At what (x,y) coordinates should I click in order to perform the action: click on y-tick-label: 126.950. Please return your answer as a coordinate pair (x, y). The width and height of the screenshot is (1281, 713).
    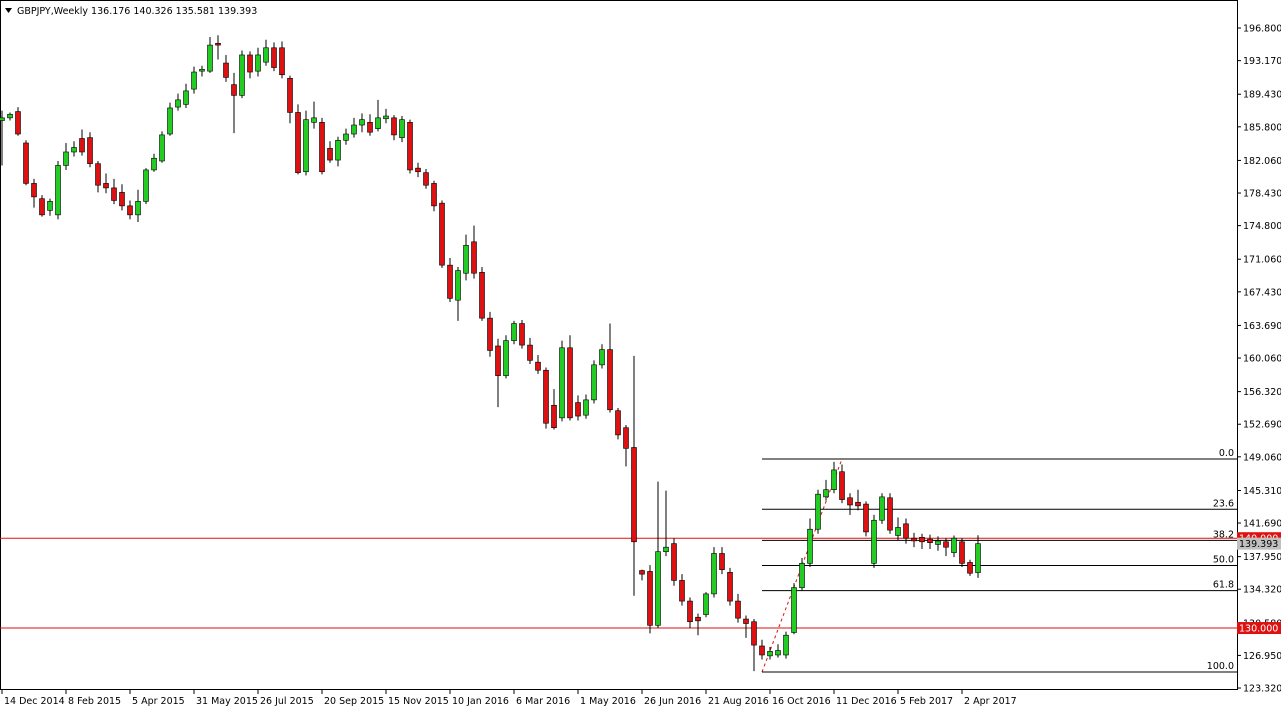
    Looking at the image, I should click on (1262, 656).